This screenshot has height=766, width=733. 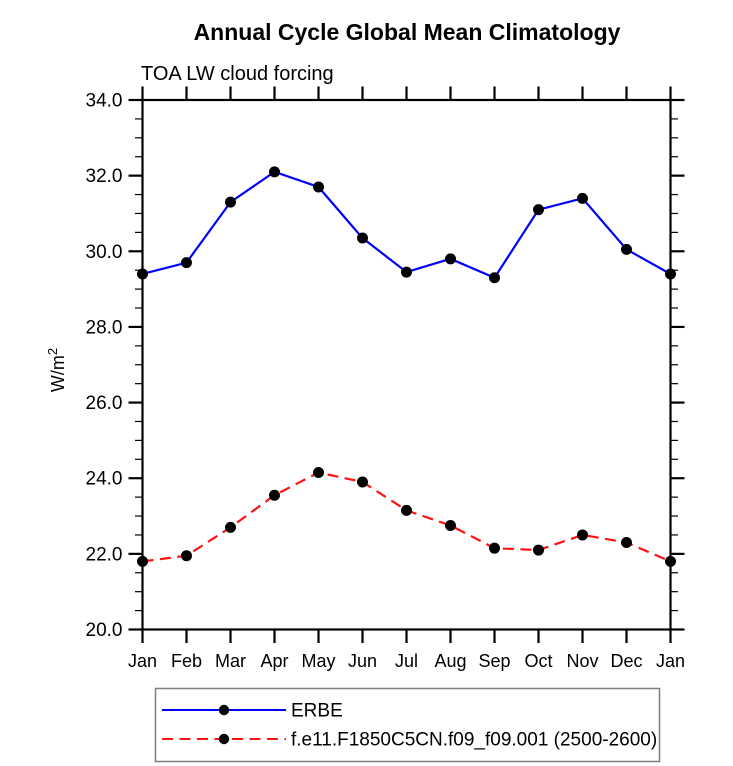 What do you see at coordinates (230, 661) in the screenshot?
I see `x-tick-label: Mar` at bounding box center [230, 661].